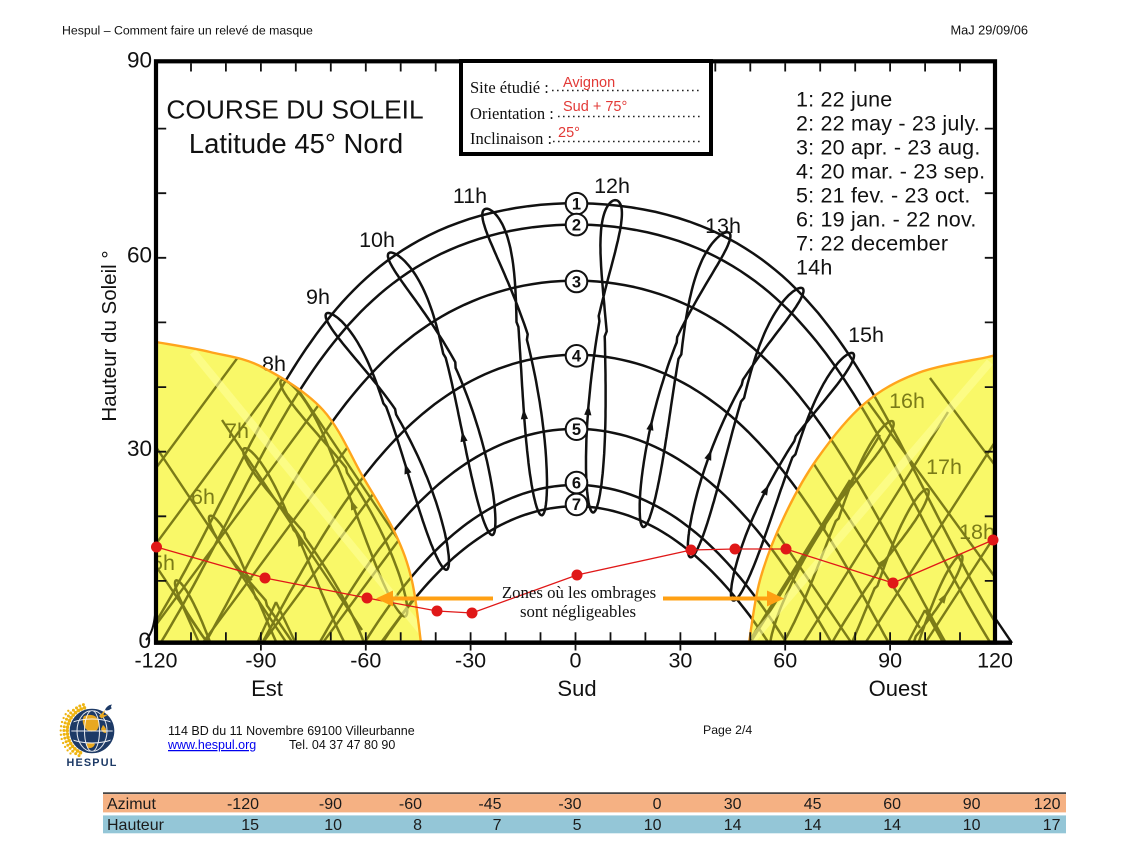 This screenshot has width=1122, height=851. What do you see at coordinates (576, 225) in the screenshot?
I see `svg-text: 2` at bounding box center [576, 225].